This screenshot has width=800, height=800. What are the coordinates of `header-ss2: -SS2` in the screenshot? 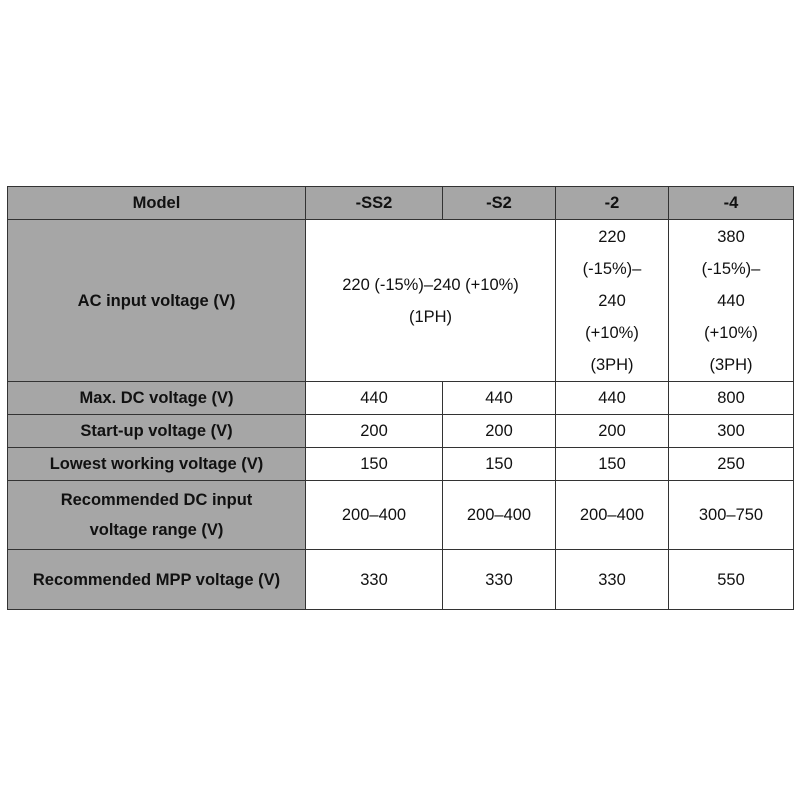 It's located at (374, 203).